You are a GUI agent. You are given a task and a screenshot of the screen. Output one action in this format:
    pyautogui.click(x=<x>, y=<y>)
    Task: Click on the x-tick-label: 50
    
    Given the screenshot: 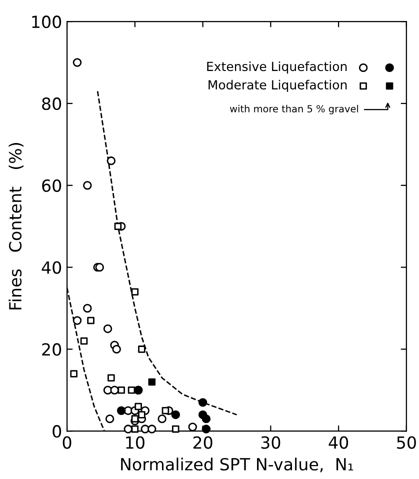 What is the action you would take?
    pyautogui.click(x=406, y=442)
    